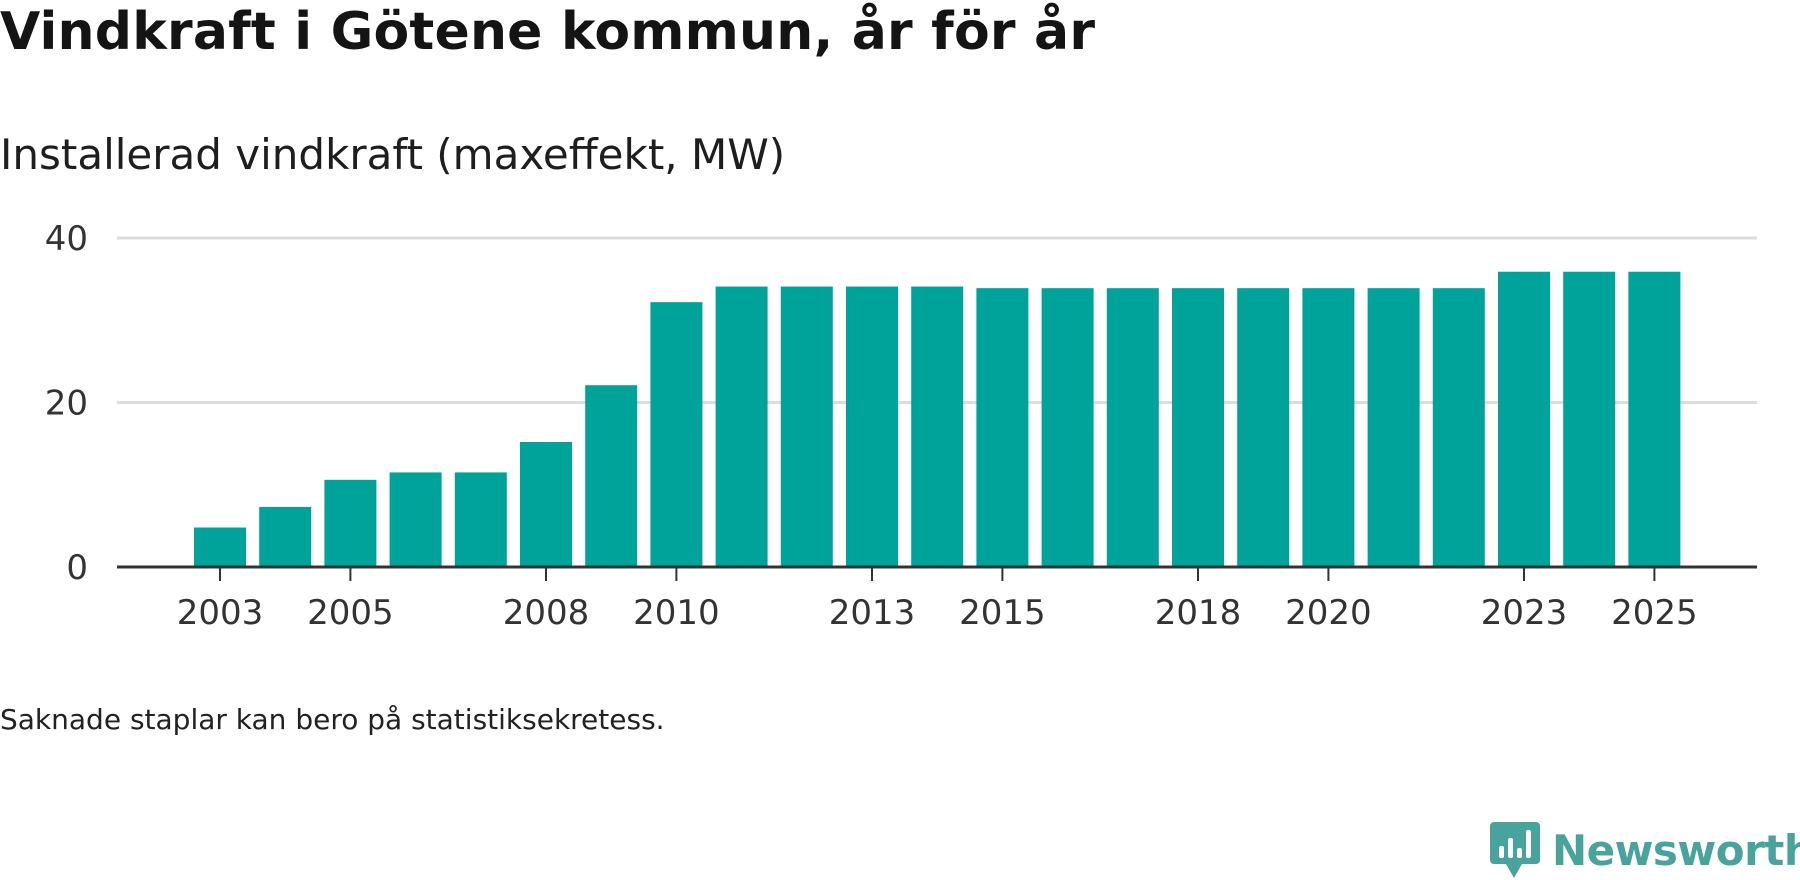 Image resolution: width=1800 pixels, height=880 pixels. Describe the element at coordinates (806, 426) in the screenshot. I see `bar-2012` at that location.